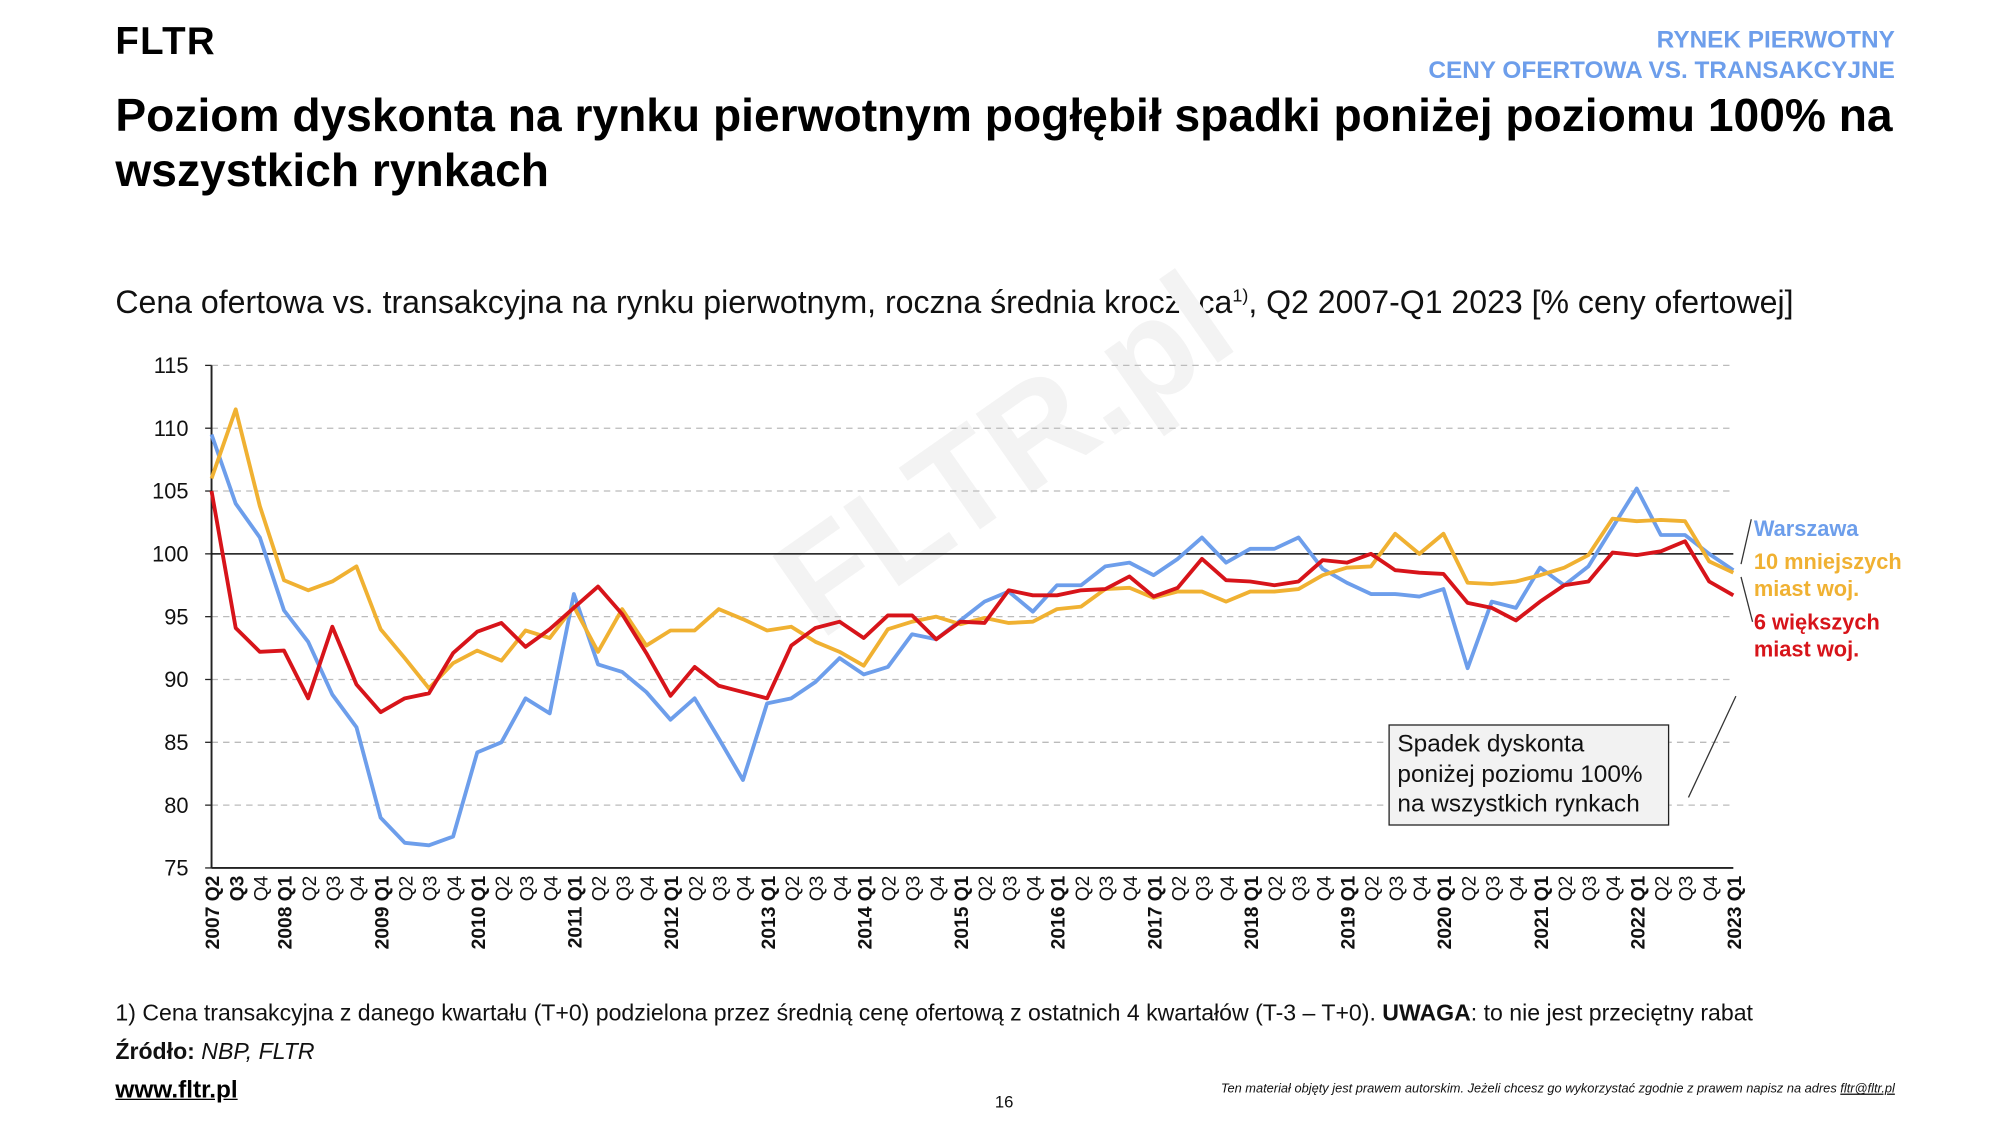 The height and width of the screenshot is (1126, 2000). Describe the element at coordinates (1827, 562) in the screenshot. I see `legend-label: 10 mniejszych` at that location.